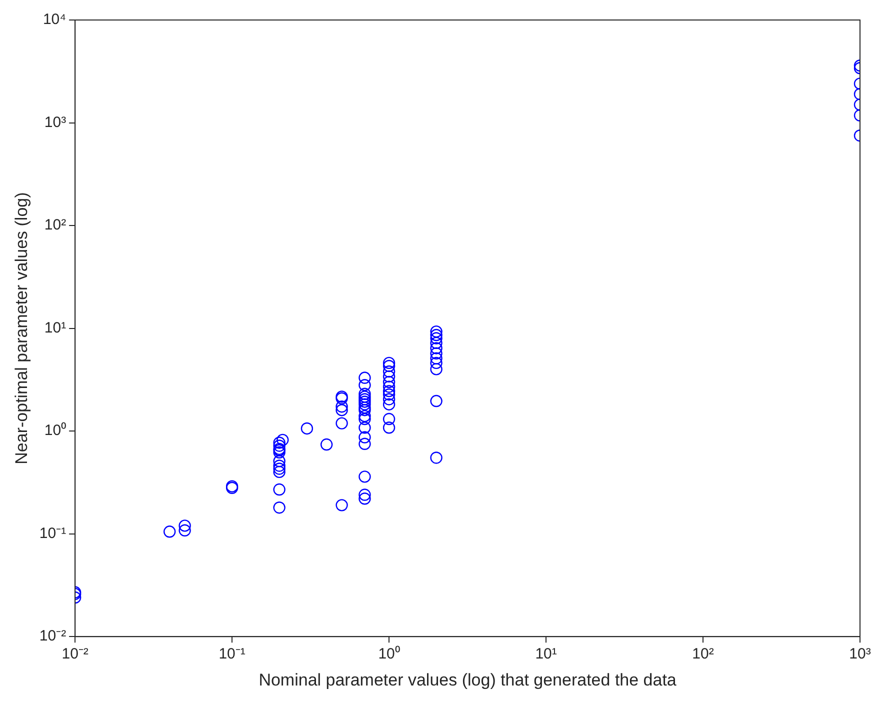 The height and width of the screenshot is (703, 882). What do you see at coordinates (389, 654) in the screenshot?
I see `x-tick-label: 10⁰` at bounding box center [389, 654].